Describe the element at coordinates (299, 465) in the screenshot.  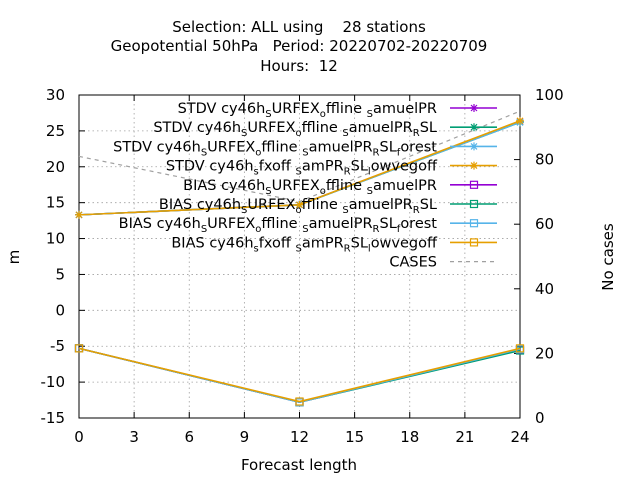
I see `x-axis-label: Forecast length` at that location.